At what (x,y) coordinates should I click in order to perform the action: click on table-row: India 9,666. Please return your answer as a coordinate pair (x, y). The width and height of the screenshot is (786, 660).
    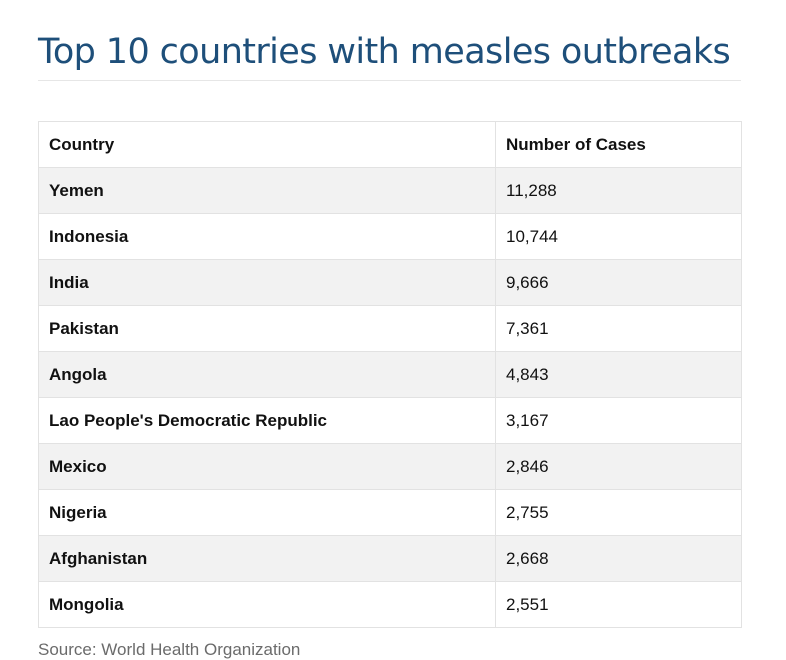
    Looking at the image, I should click on (390, 282).